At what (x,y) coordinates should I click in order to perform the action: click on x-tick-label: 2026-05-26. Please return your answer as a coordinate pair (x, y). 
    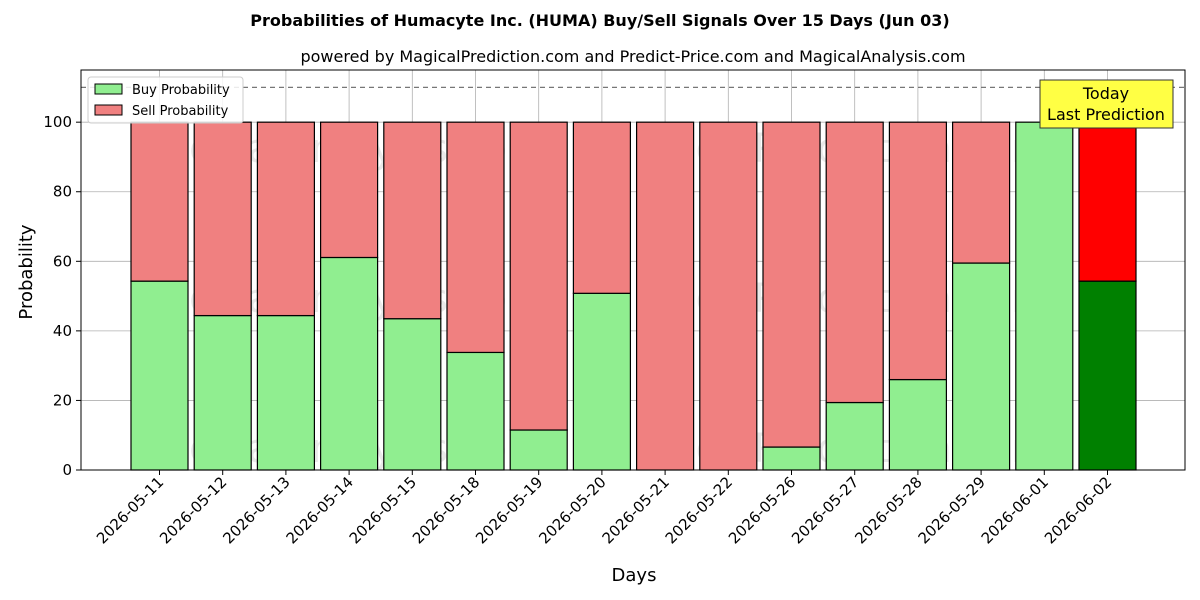
    Looking at the image, I should click on (762, 510).